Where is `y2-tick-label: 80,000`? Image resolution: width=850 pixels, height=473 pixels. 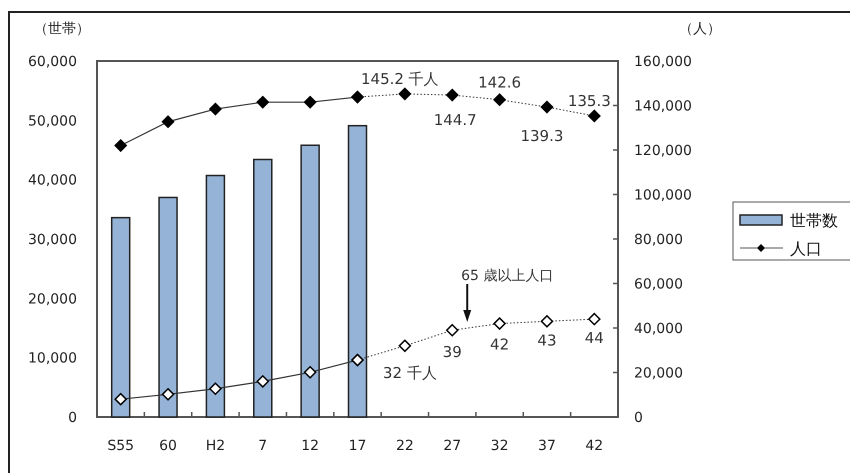 y2-tick-label: 80,000 is located at coordinates (658, 240).